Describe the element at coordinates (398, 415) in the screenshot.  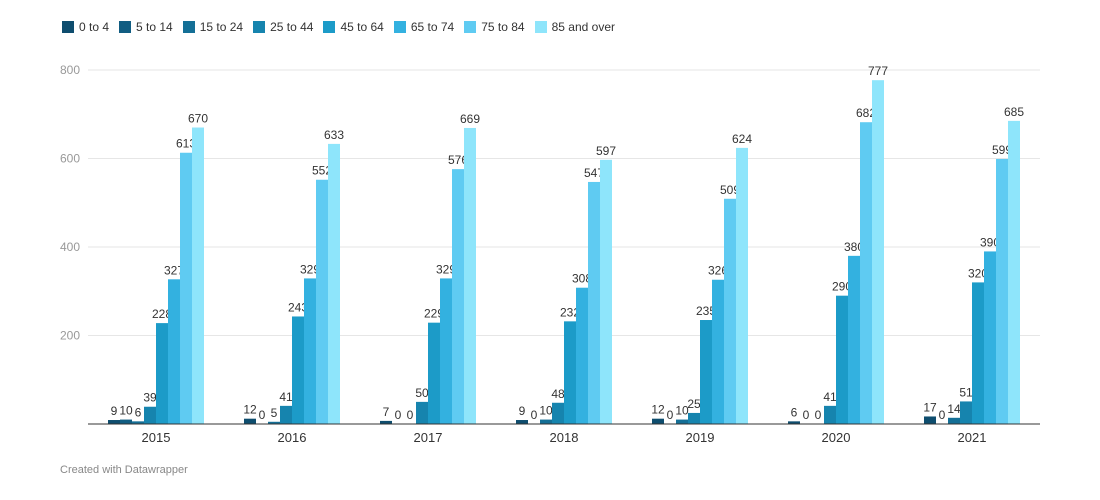
I see `data-label-2017-series-1: 0` at that location.